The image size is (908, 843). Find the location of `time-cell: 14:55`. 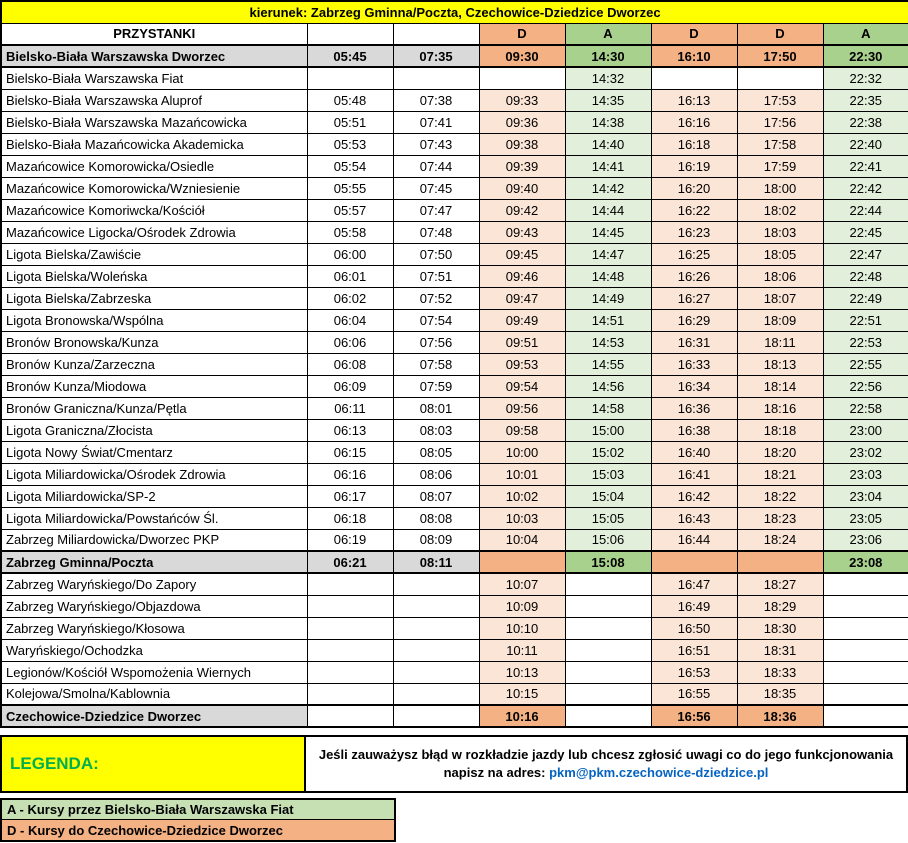

time-cell: 14:55 is located at coordinates (608, 364).